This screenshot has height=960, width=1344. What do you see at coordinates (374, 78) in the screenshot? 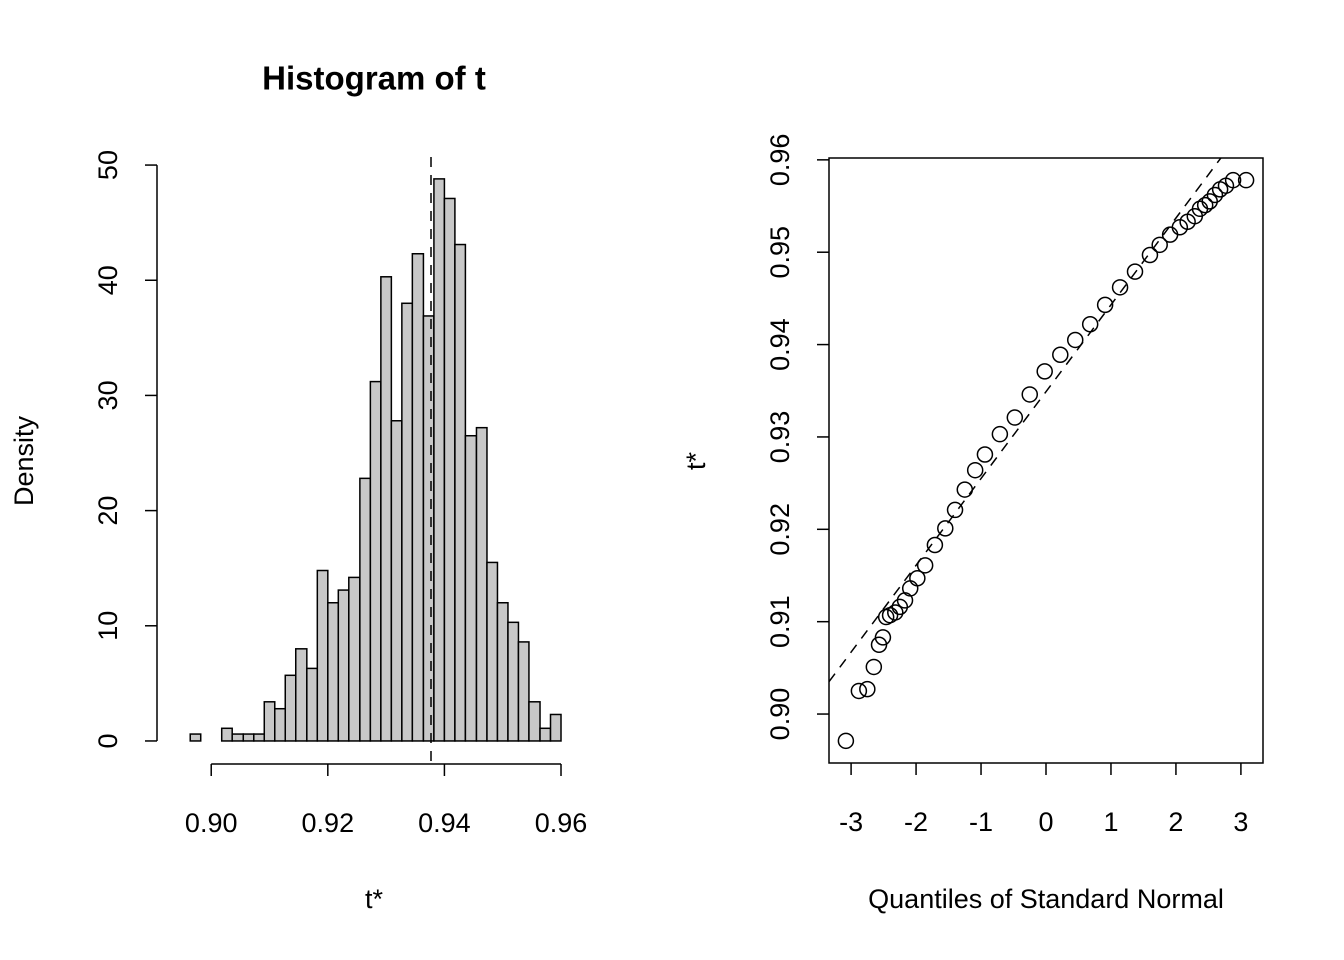
I see `chart-title: Histogram of t` at bounding box center [374, 78].